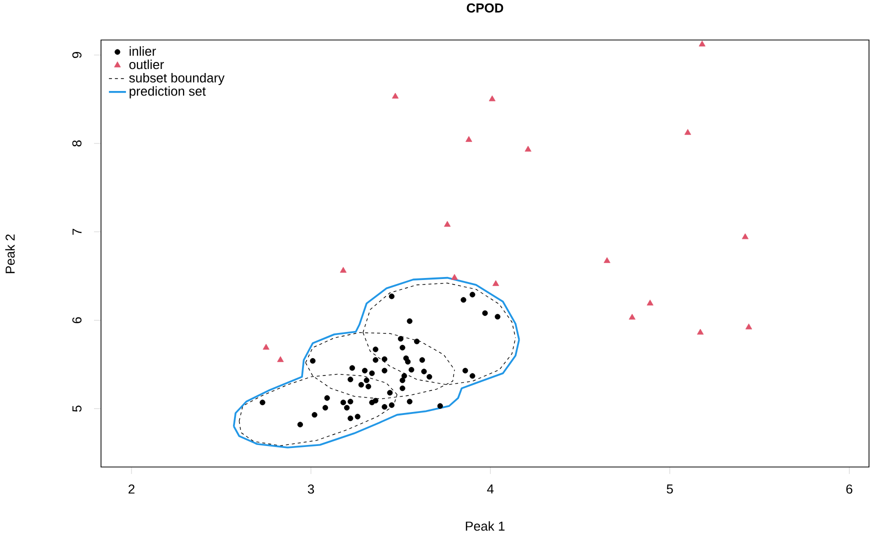  Describe the element at coordinates (10, 254) in the screenshot. I see `y-axis-title: Peak 2` at that location.